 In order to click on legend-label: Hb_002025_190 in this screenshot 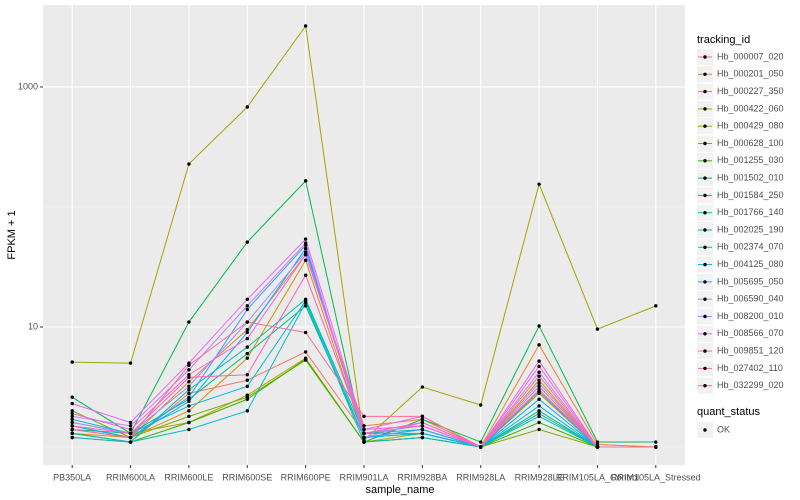, I will do `click(750, 229)`.